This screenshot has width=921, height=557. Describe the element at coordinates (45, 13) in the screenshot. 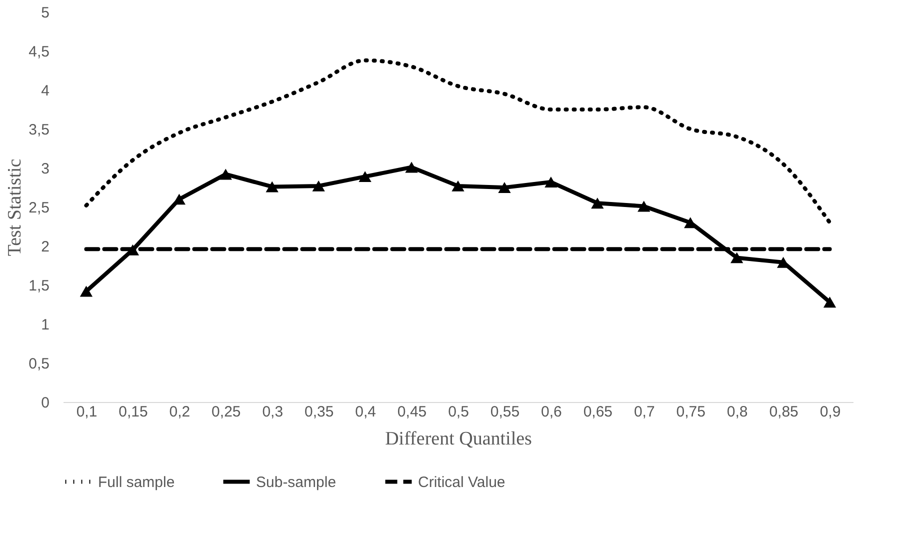

I see `y-tick-label: 5` at that location.